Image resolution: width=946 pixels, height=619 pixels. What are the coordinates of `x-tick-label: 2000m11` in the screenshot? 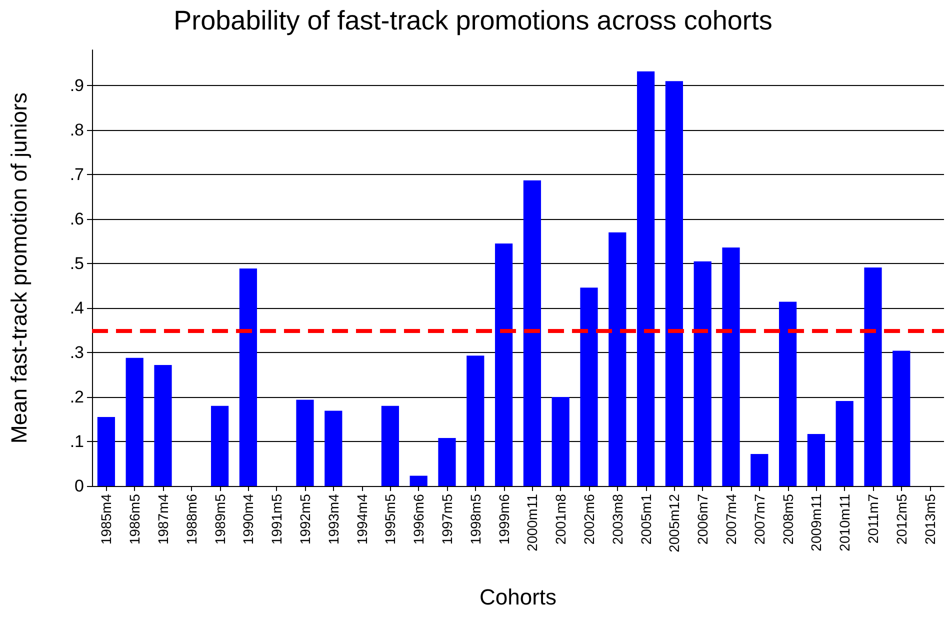 It's located at (532, 523).